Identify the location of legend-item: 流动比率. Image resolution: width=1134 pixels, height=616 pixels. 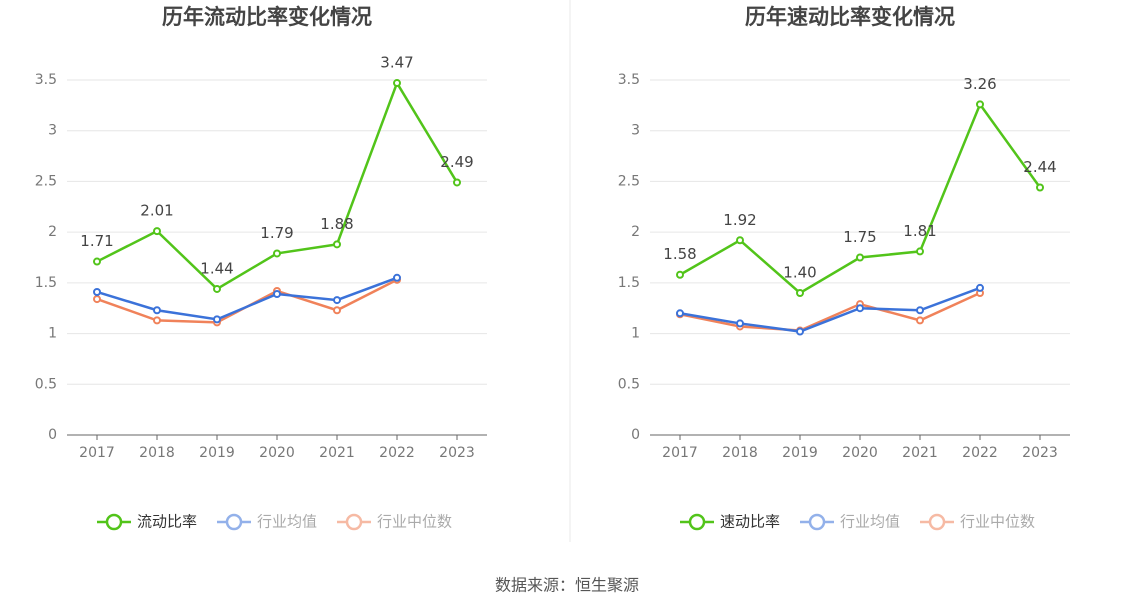
(147, 522).